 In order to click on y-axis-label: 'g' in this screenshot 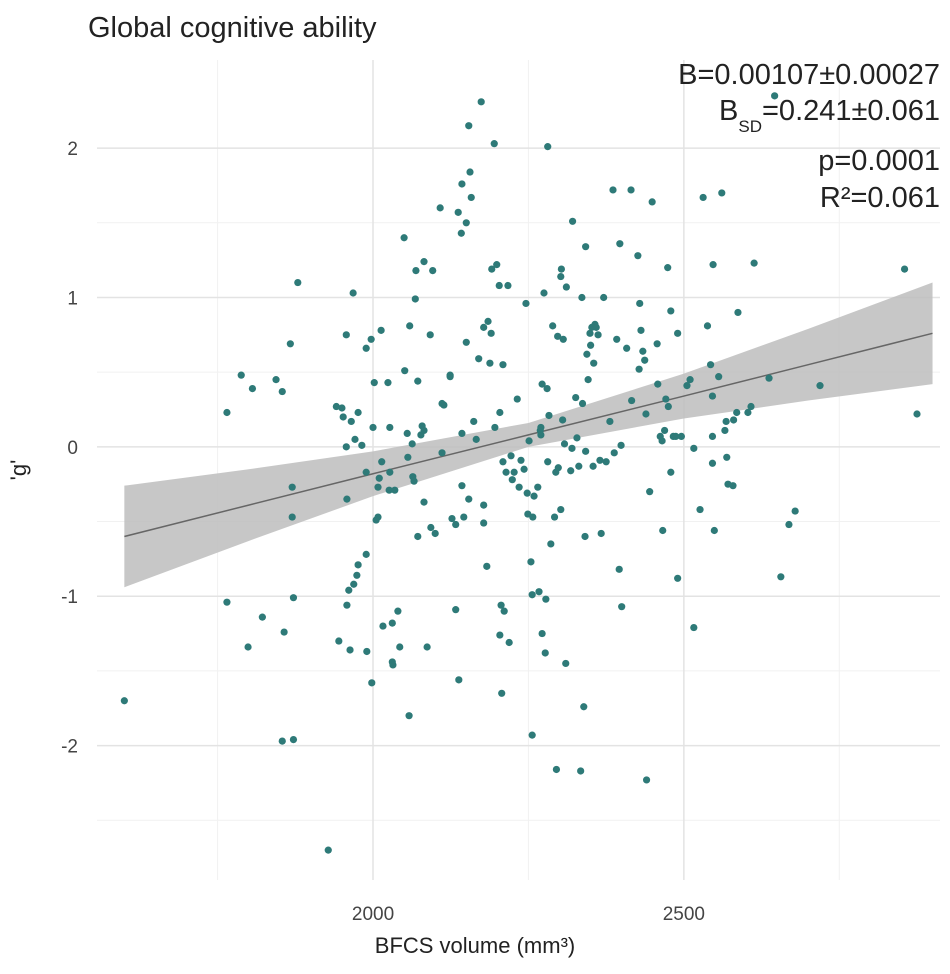, I will do `click(18, 470)`.